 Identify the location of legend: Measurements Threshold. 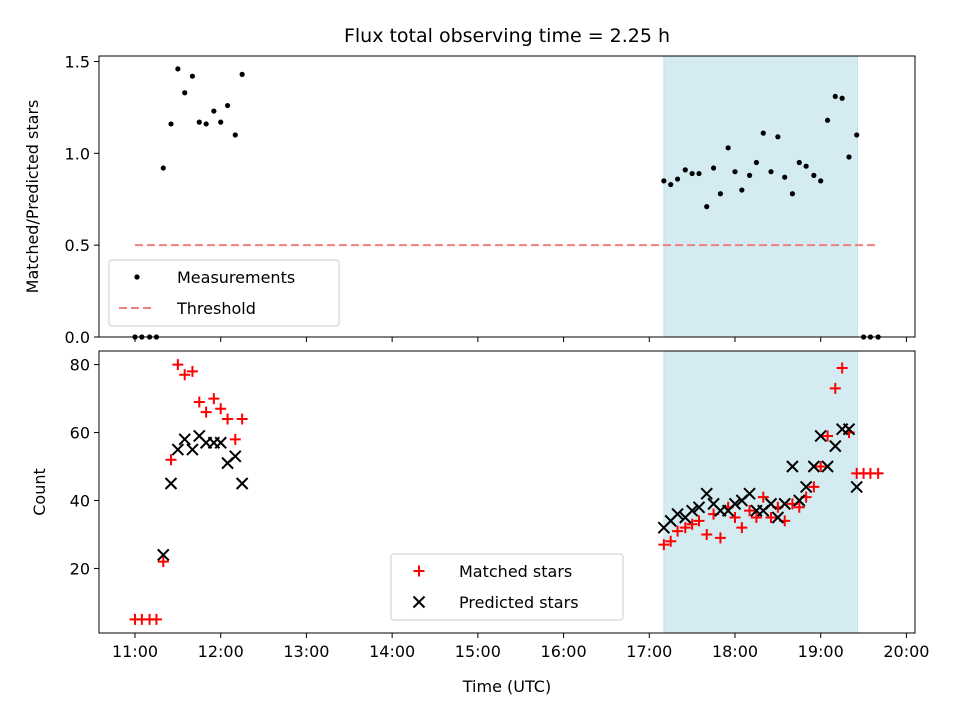
(224, 293).